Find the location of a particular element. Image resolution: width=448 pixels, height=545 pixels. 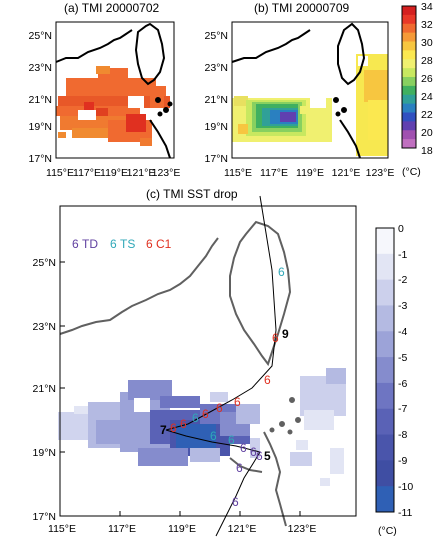

panel-a-lat-labels: 25°N 23°N 21°N 19°N 17°N is located at coordinates (40, 97).